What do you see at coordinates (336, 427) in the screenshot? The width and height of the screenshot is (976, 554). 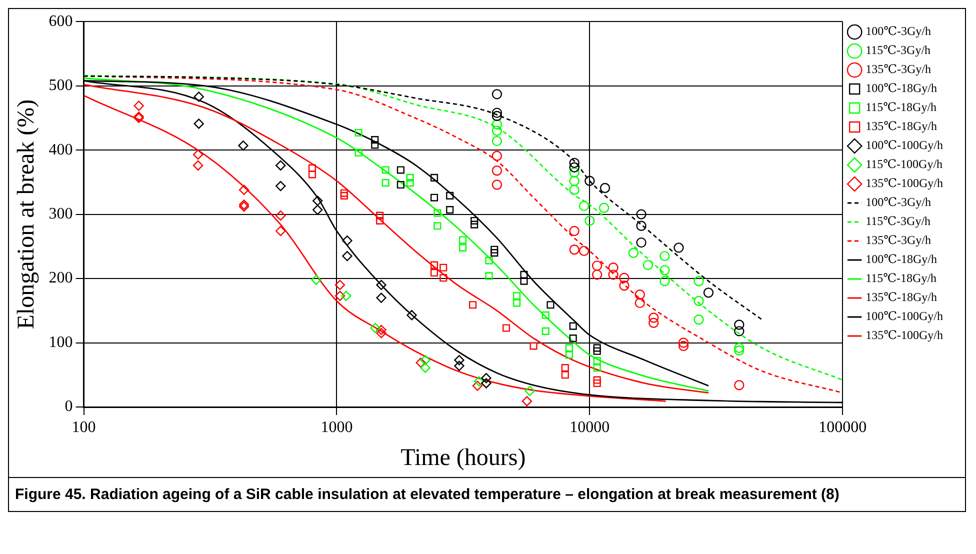 I see `x-tick-label: 1000` at bounding box center [336, 427].